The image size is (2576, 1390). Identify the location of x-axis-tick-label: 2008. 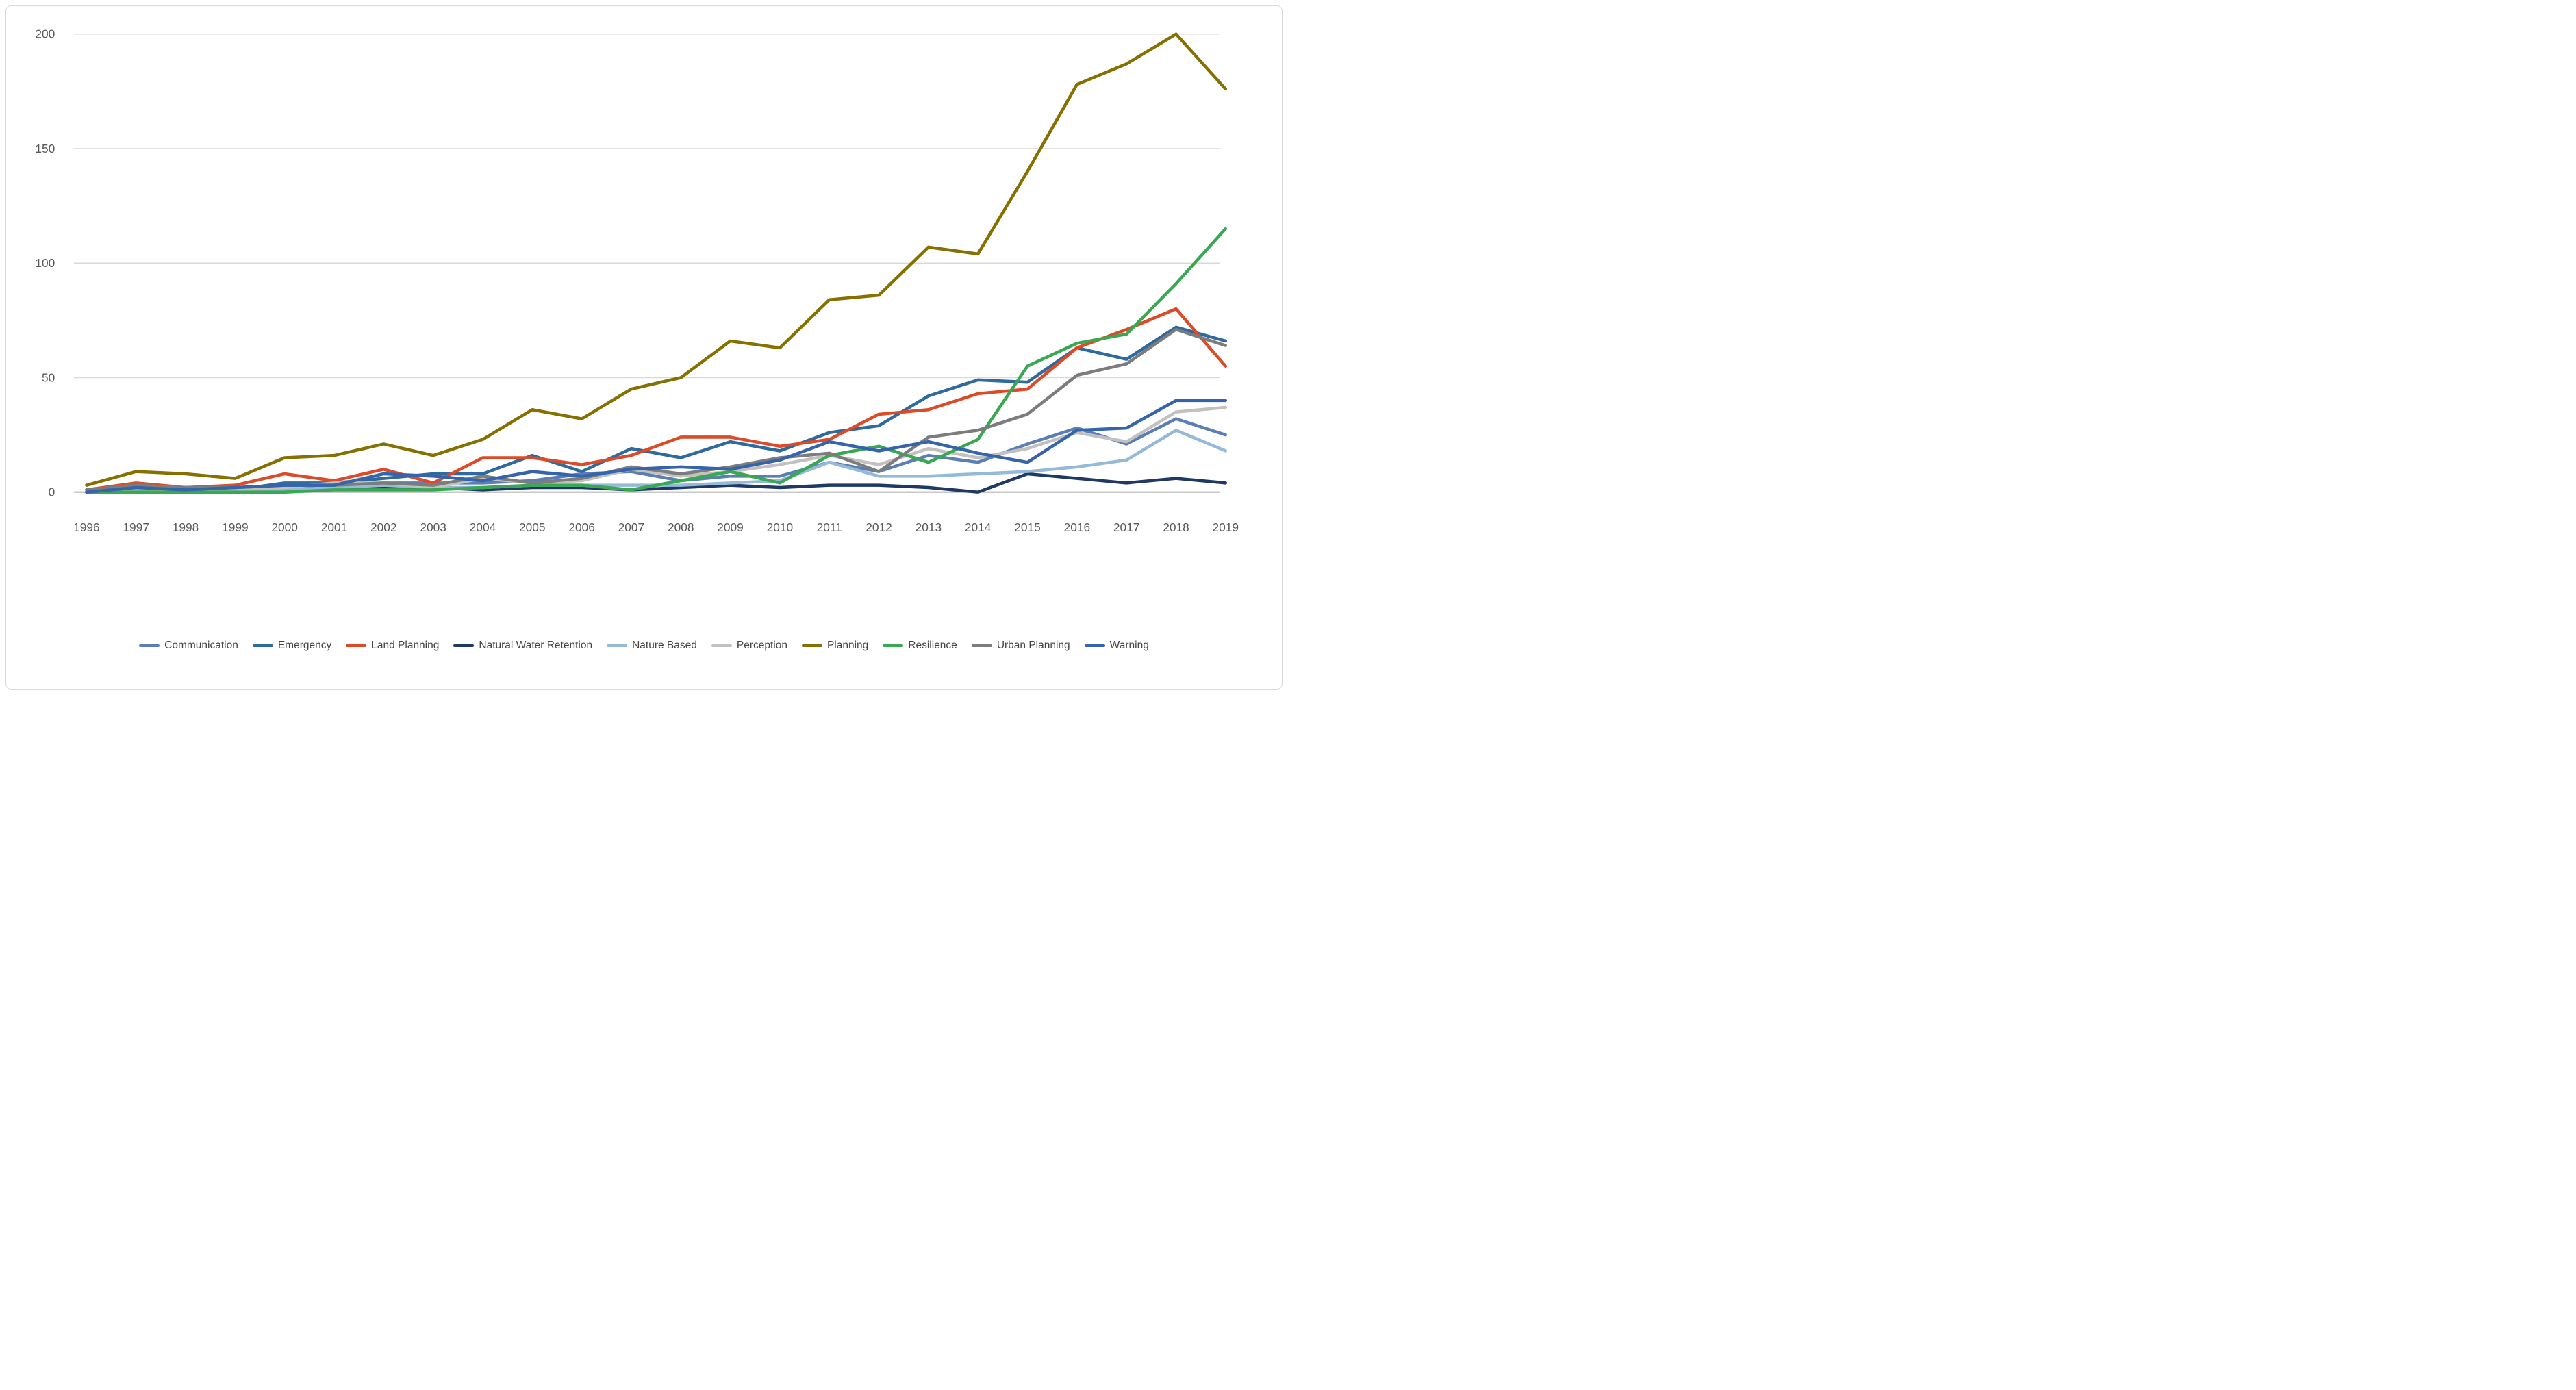
(681, 527).